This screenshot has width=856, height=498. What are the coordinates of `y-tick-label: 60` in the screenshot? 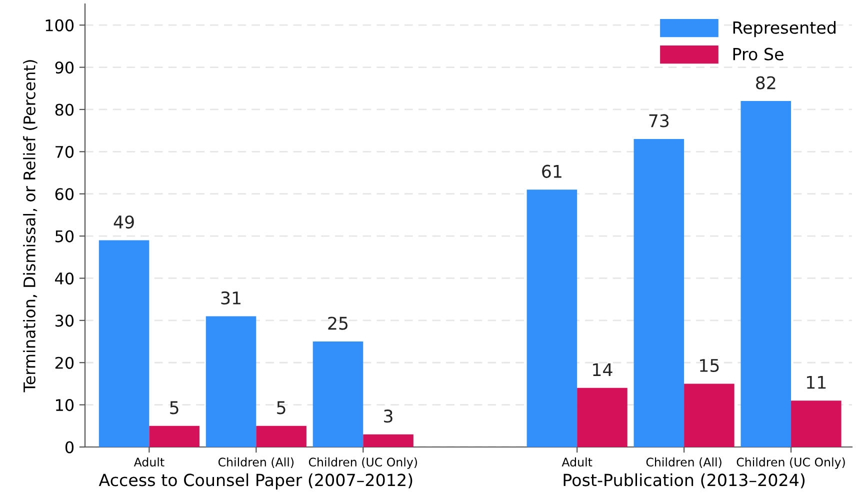 It's located at (64, 194).